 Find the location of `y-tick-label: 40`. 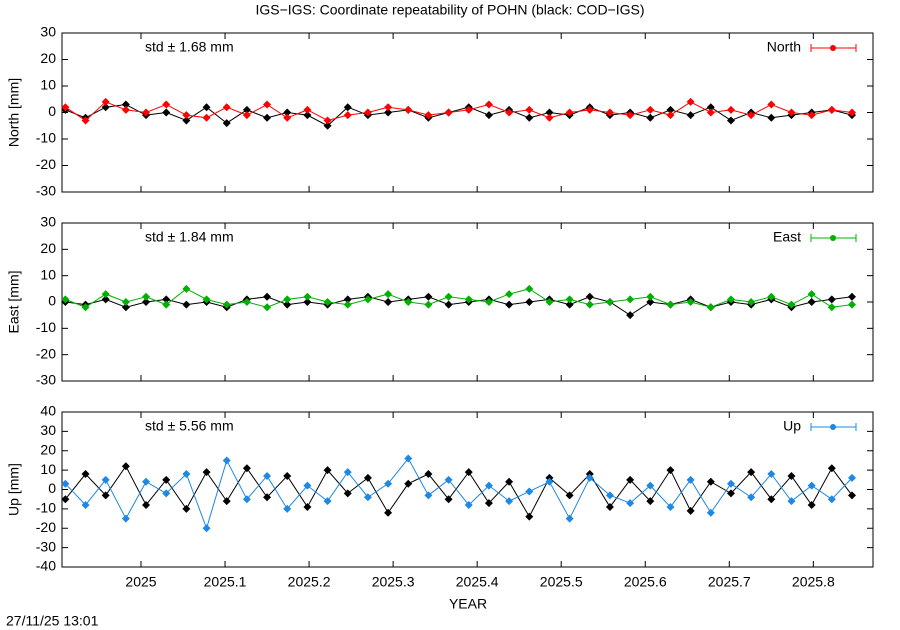

y-tick-label: 40 is located at coordinates (48, 411).